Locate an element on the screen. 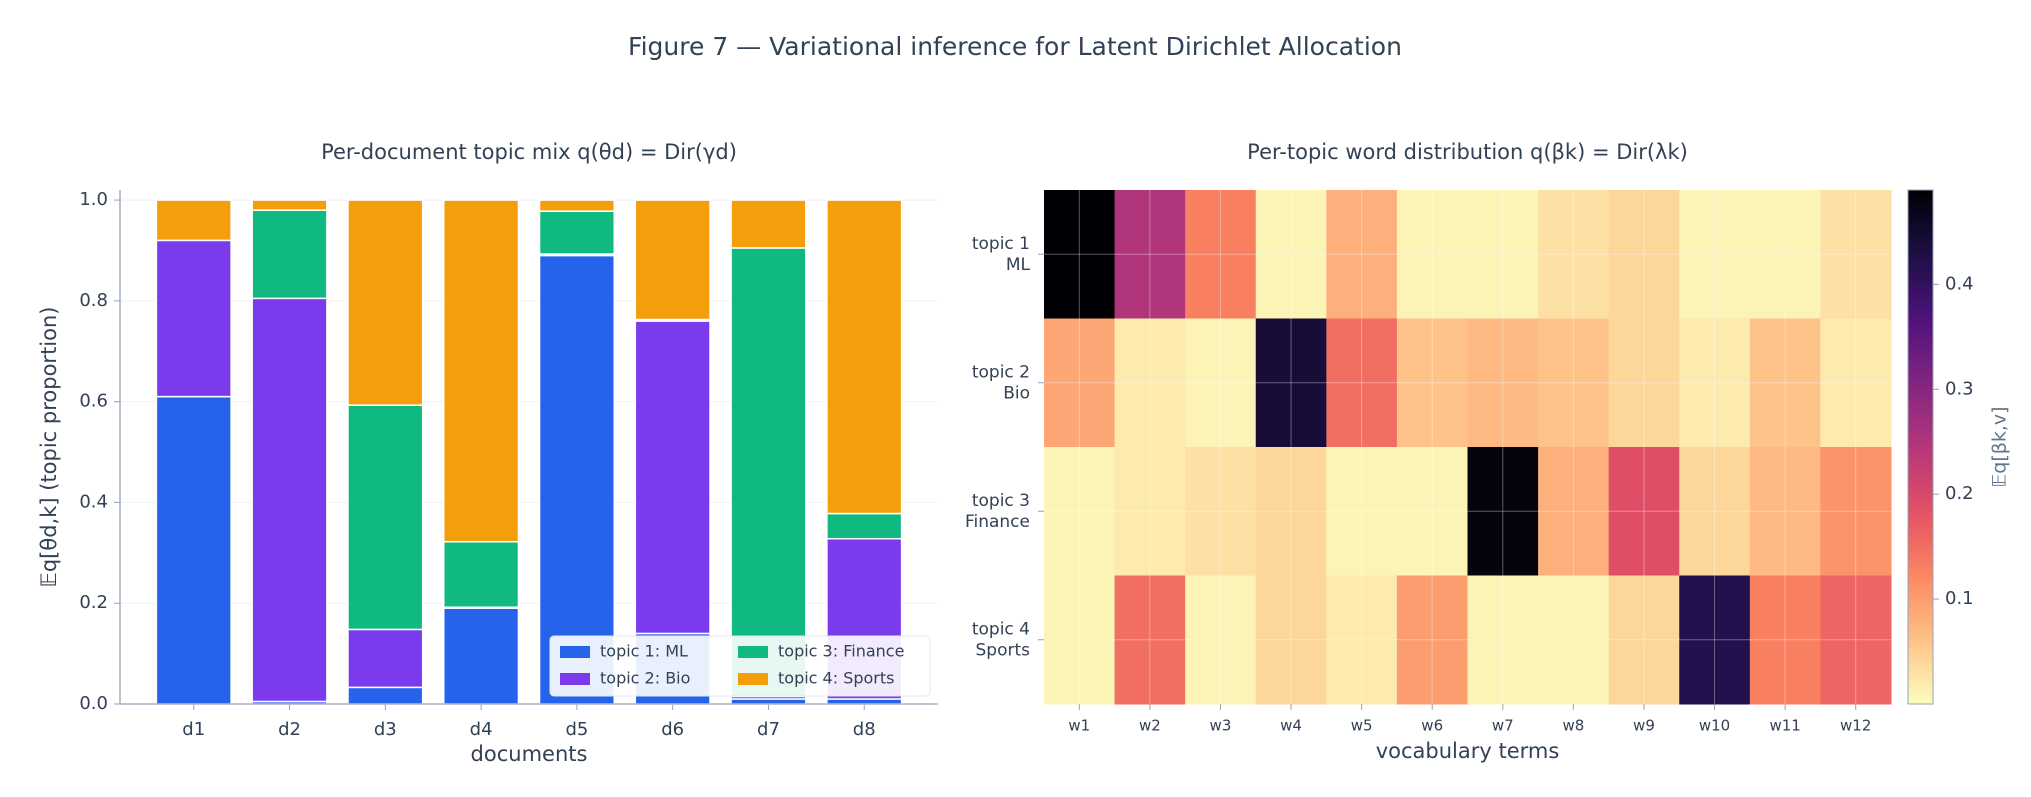 This screenshot has height=797, width=2031. x-tick-label: w10 is located at coordinates (1714, 726).